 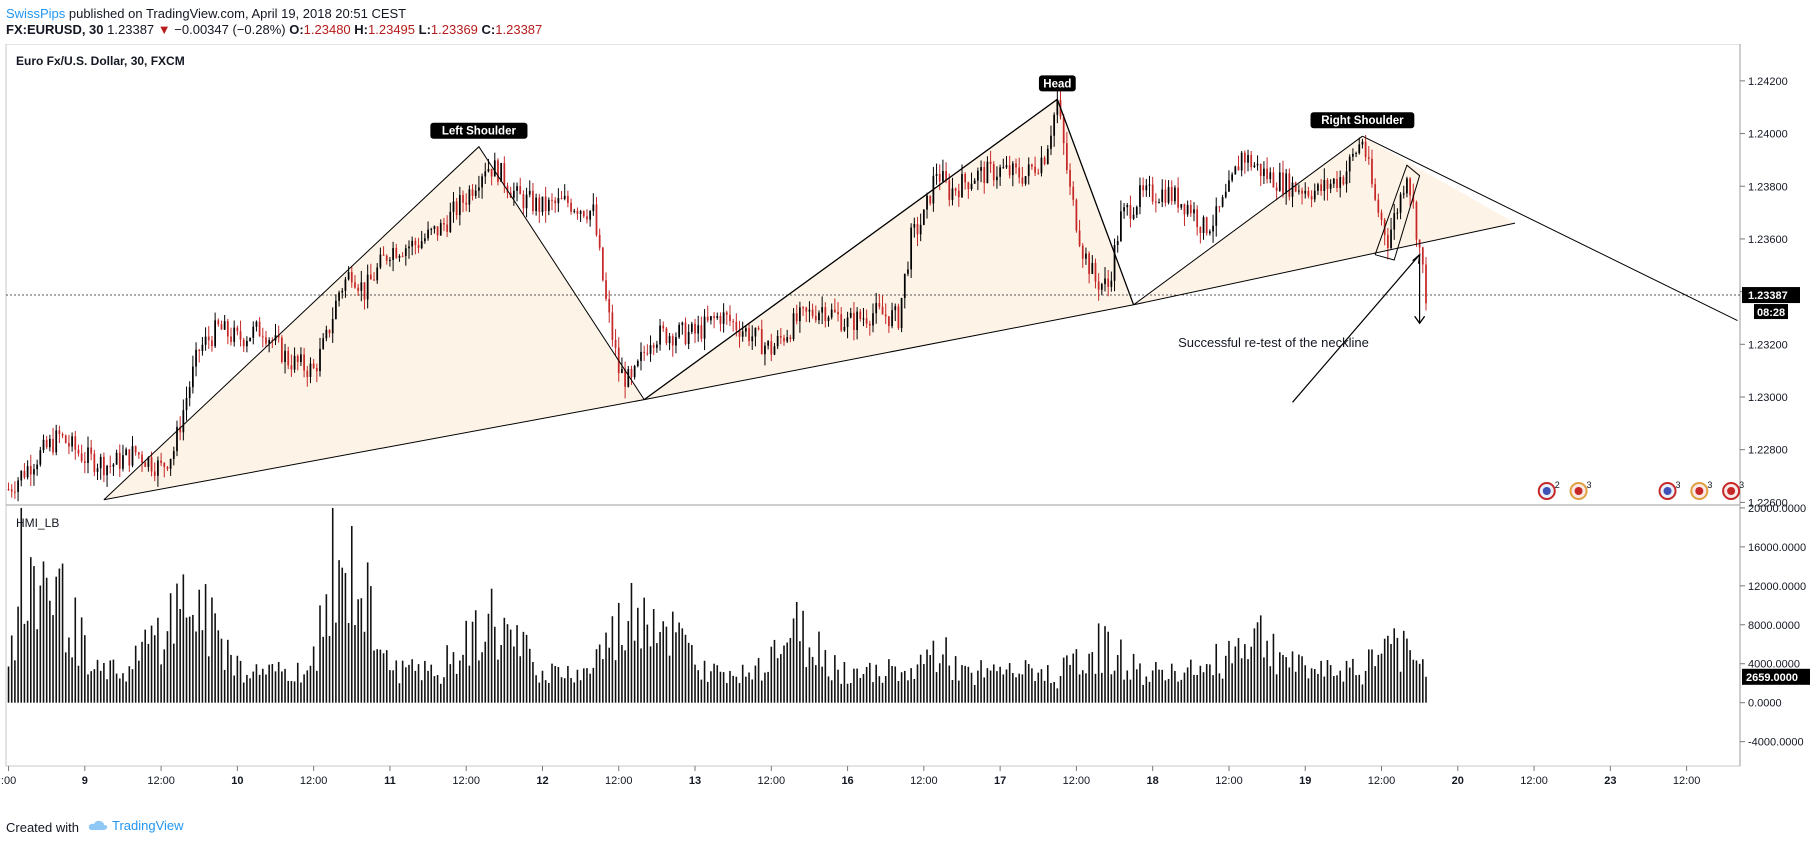 I want to click on tradingview-brand: TradingView, so click(x=148, y=825).